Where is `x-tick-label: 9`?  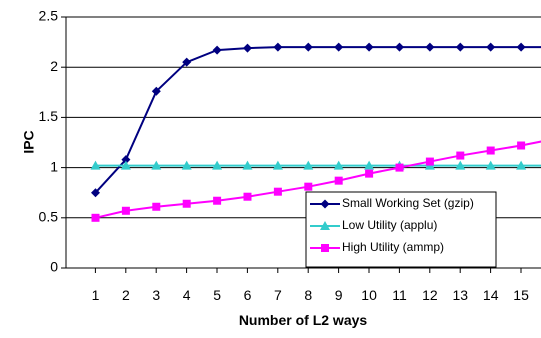 x-tick-label: 9 is located at coordinates (339, 295).